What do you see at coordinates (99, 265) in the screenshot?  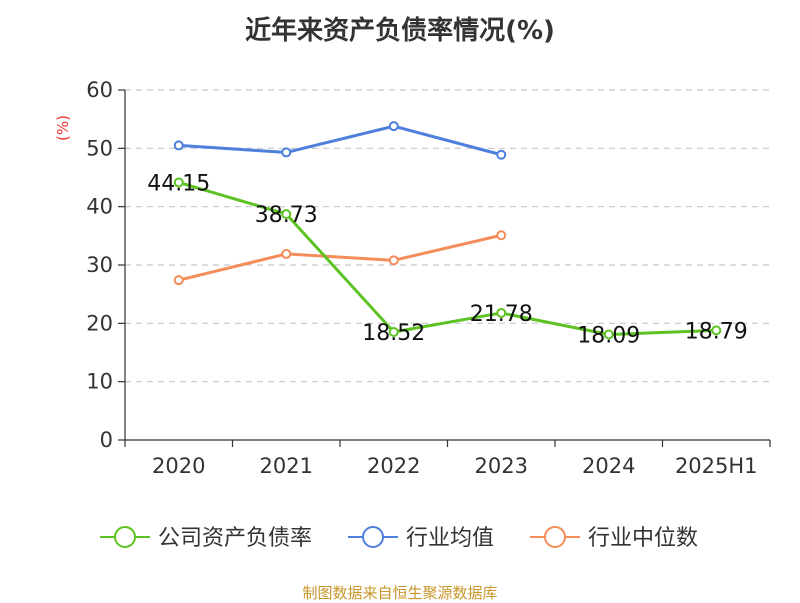 I see `y-tick-label-30: 30` at bounding box center [99, 265].